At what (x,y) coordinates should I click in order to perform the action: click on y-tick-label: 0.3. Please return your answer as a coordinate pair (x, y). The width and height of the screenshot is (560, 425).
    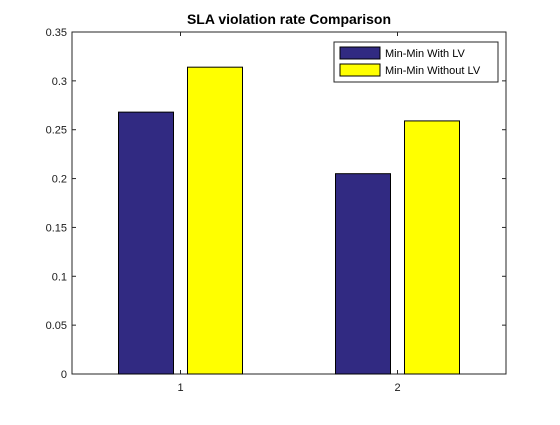
    Looking at the image, I should click on (59, 82).